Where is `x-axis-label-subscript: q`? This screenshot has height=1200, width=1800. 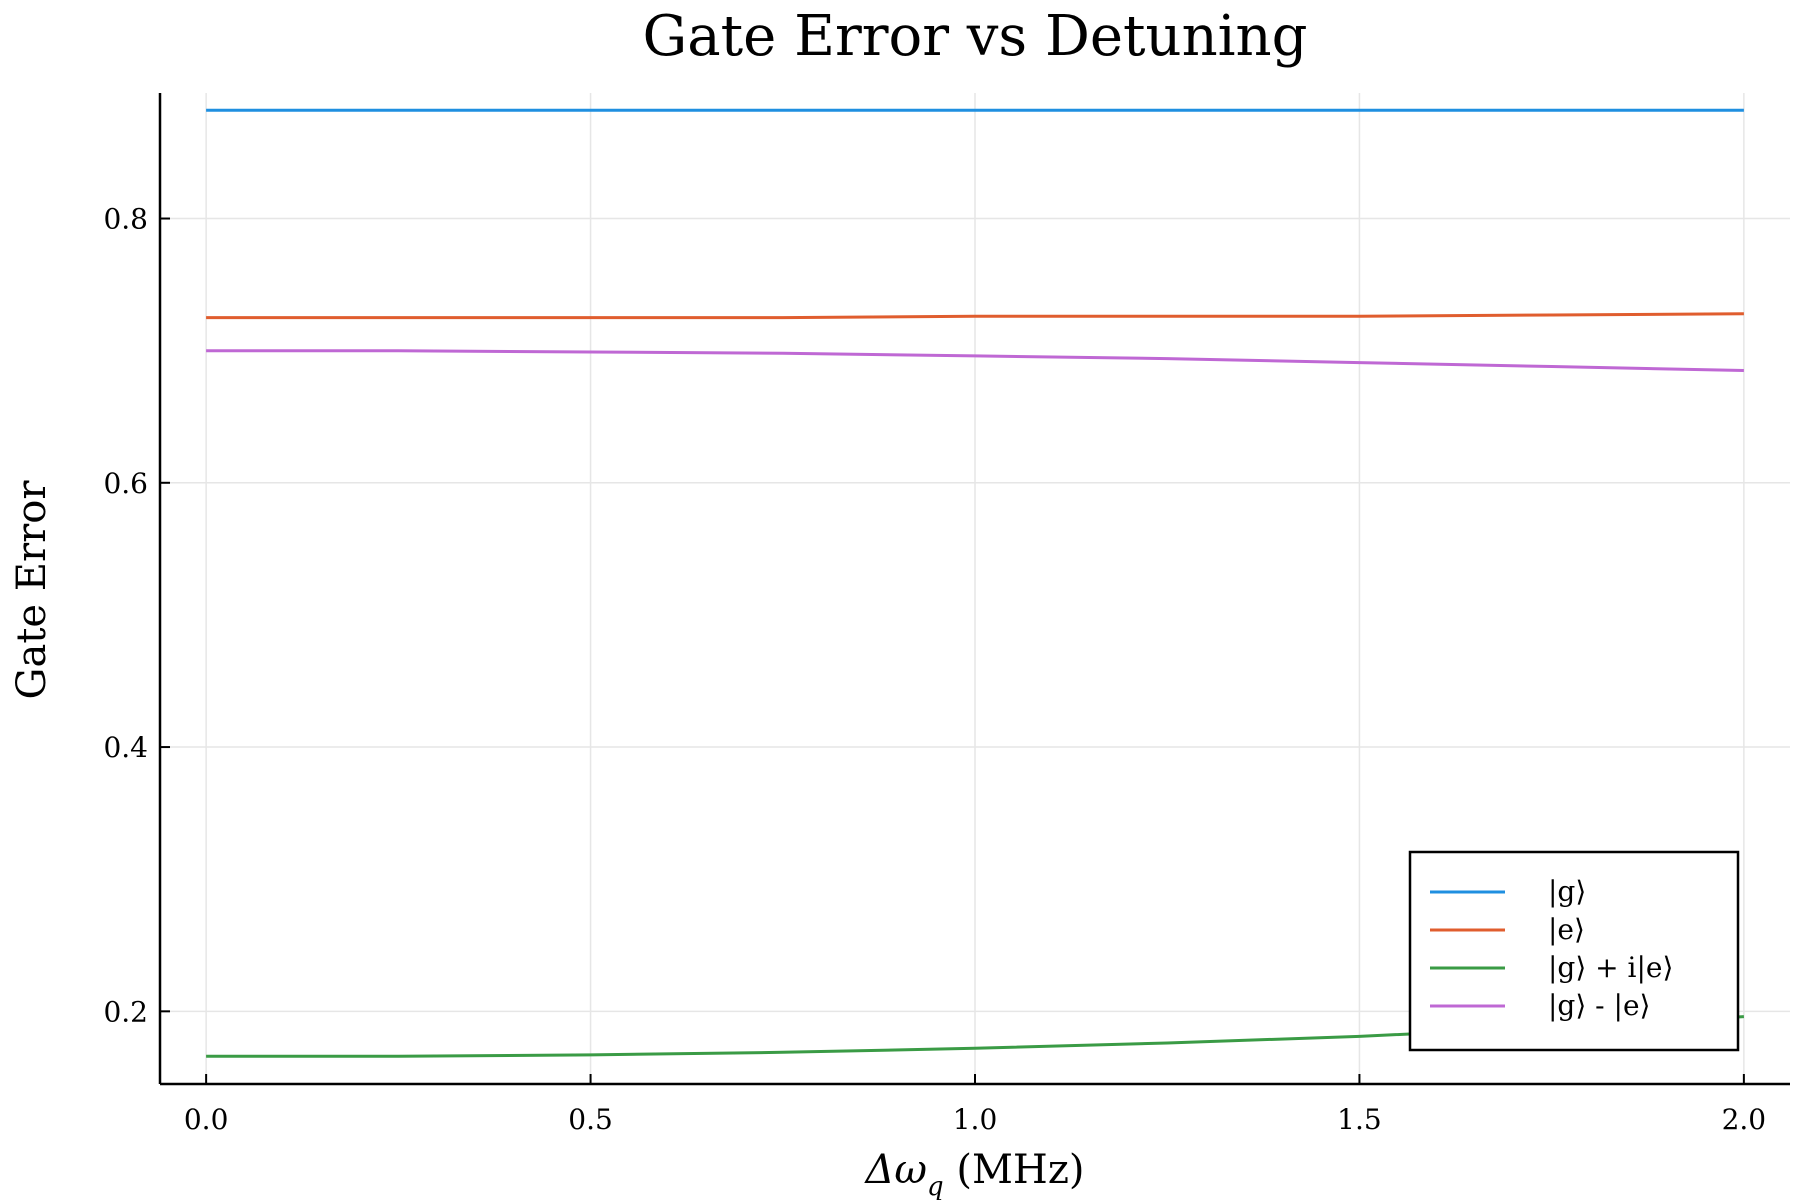 x-axis-label-subscript: q is located at coordinates (935, 1186).